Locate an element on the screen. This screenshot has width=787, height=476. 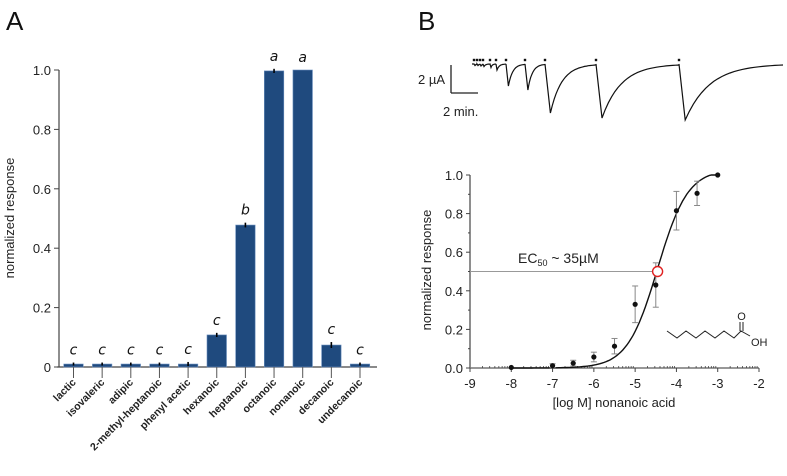
x-tick-label-b: -6 is located at coordinates (594, 383).